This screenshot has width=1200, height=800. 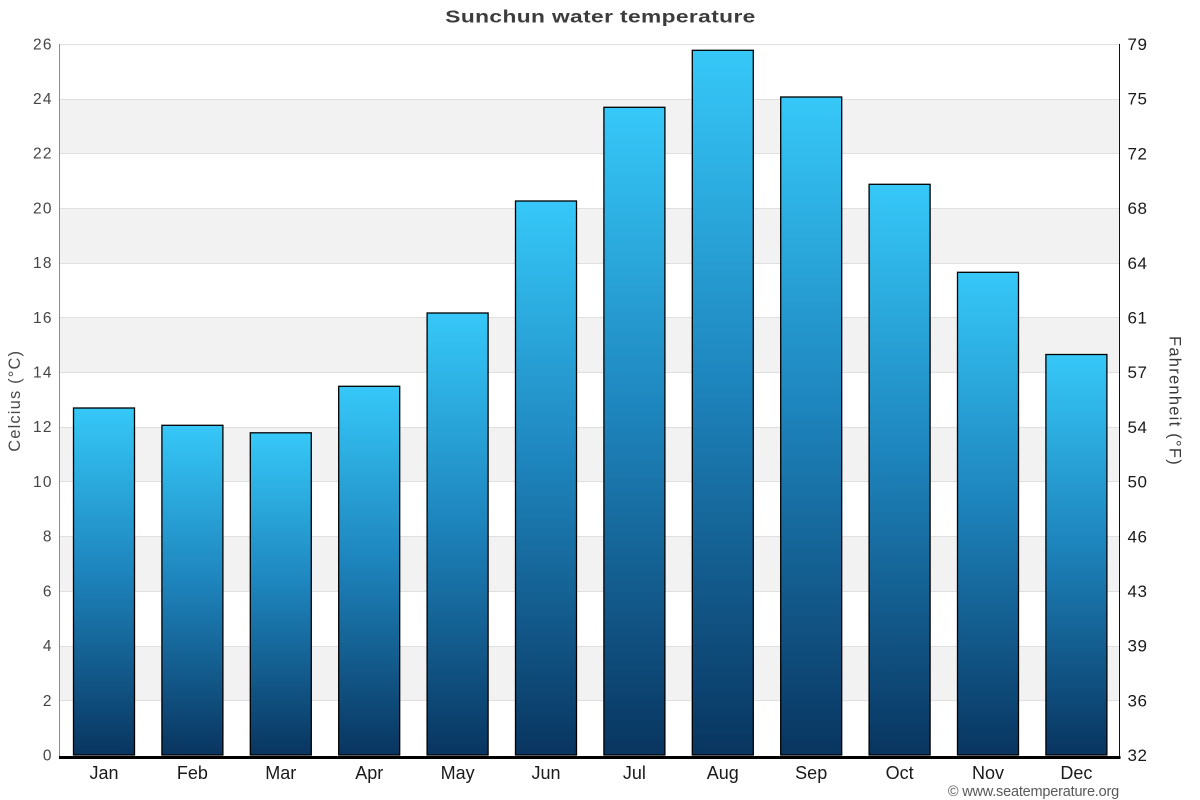 I want to click on svg-text: 10, so click(x=43, y=482).